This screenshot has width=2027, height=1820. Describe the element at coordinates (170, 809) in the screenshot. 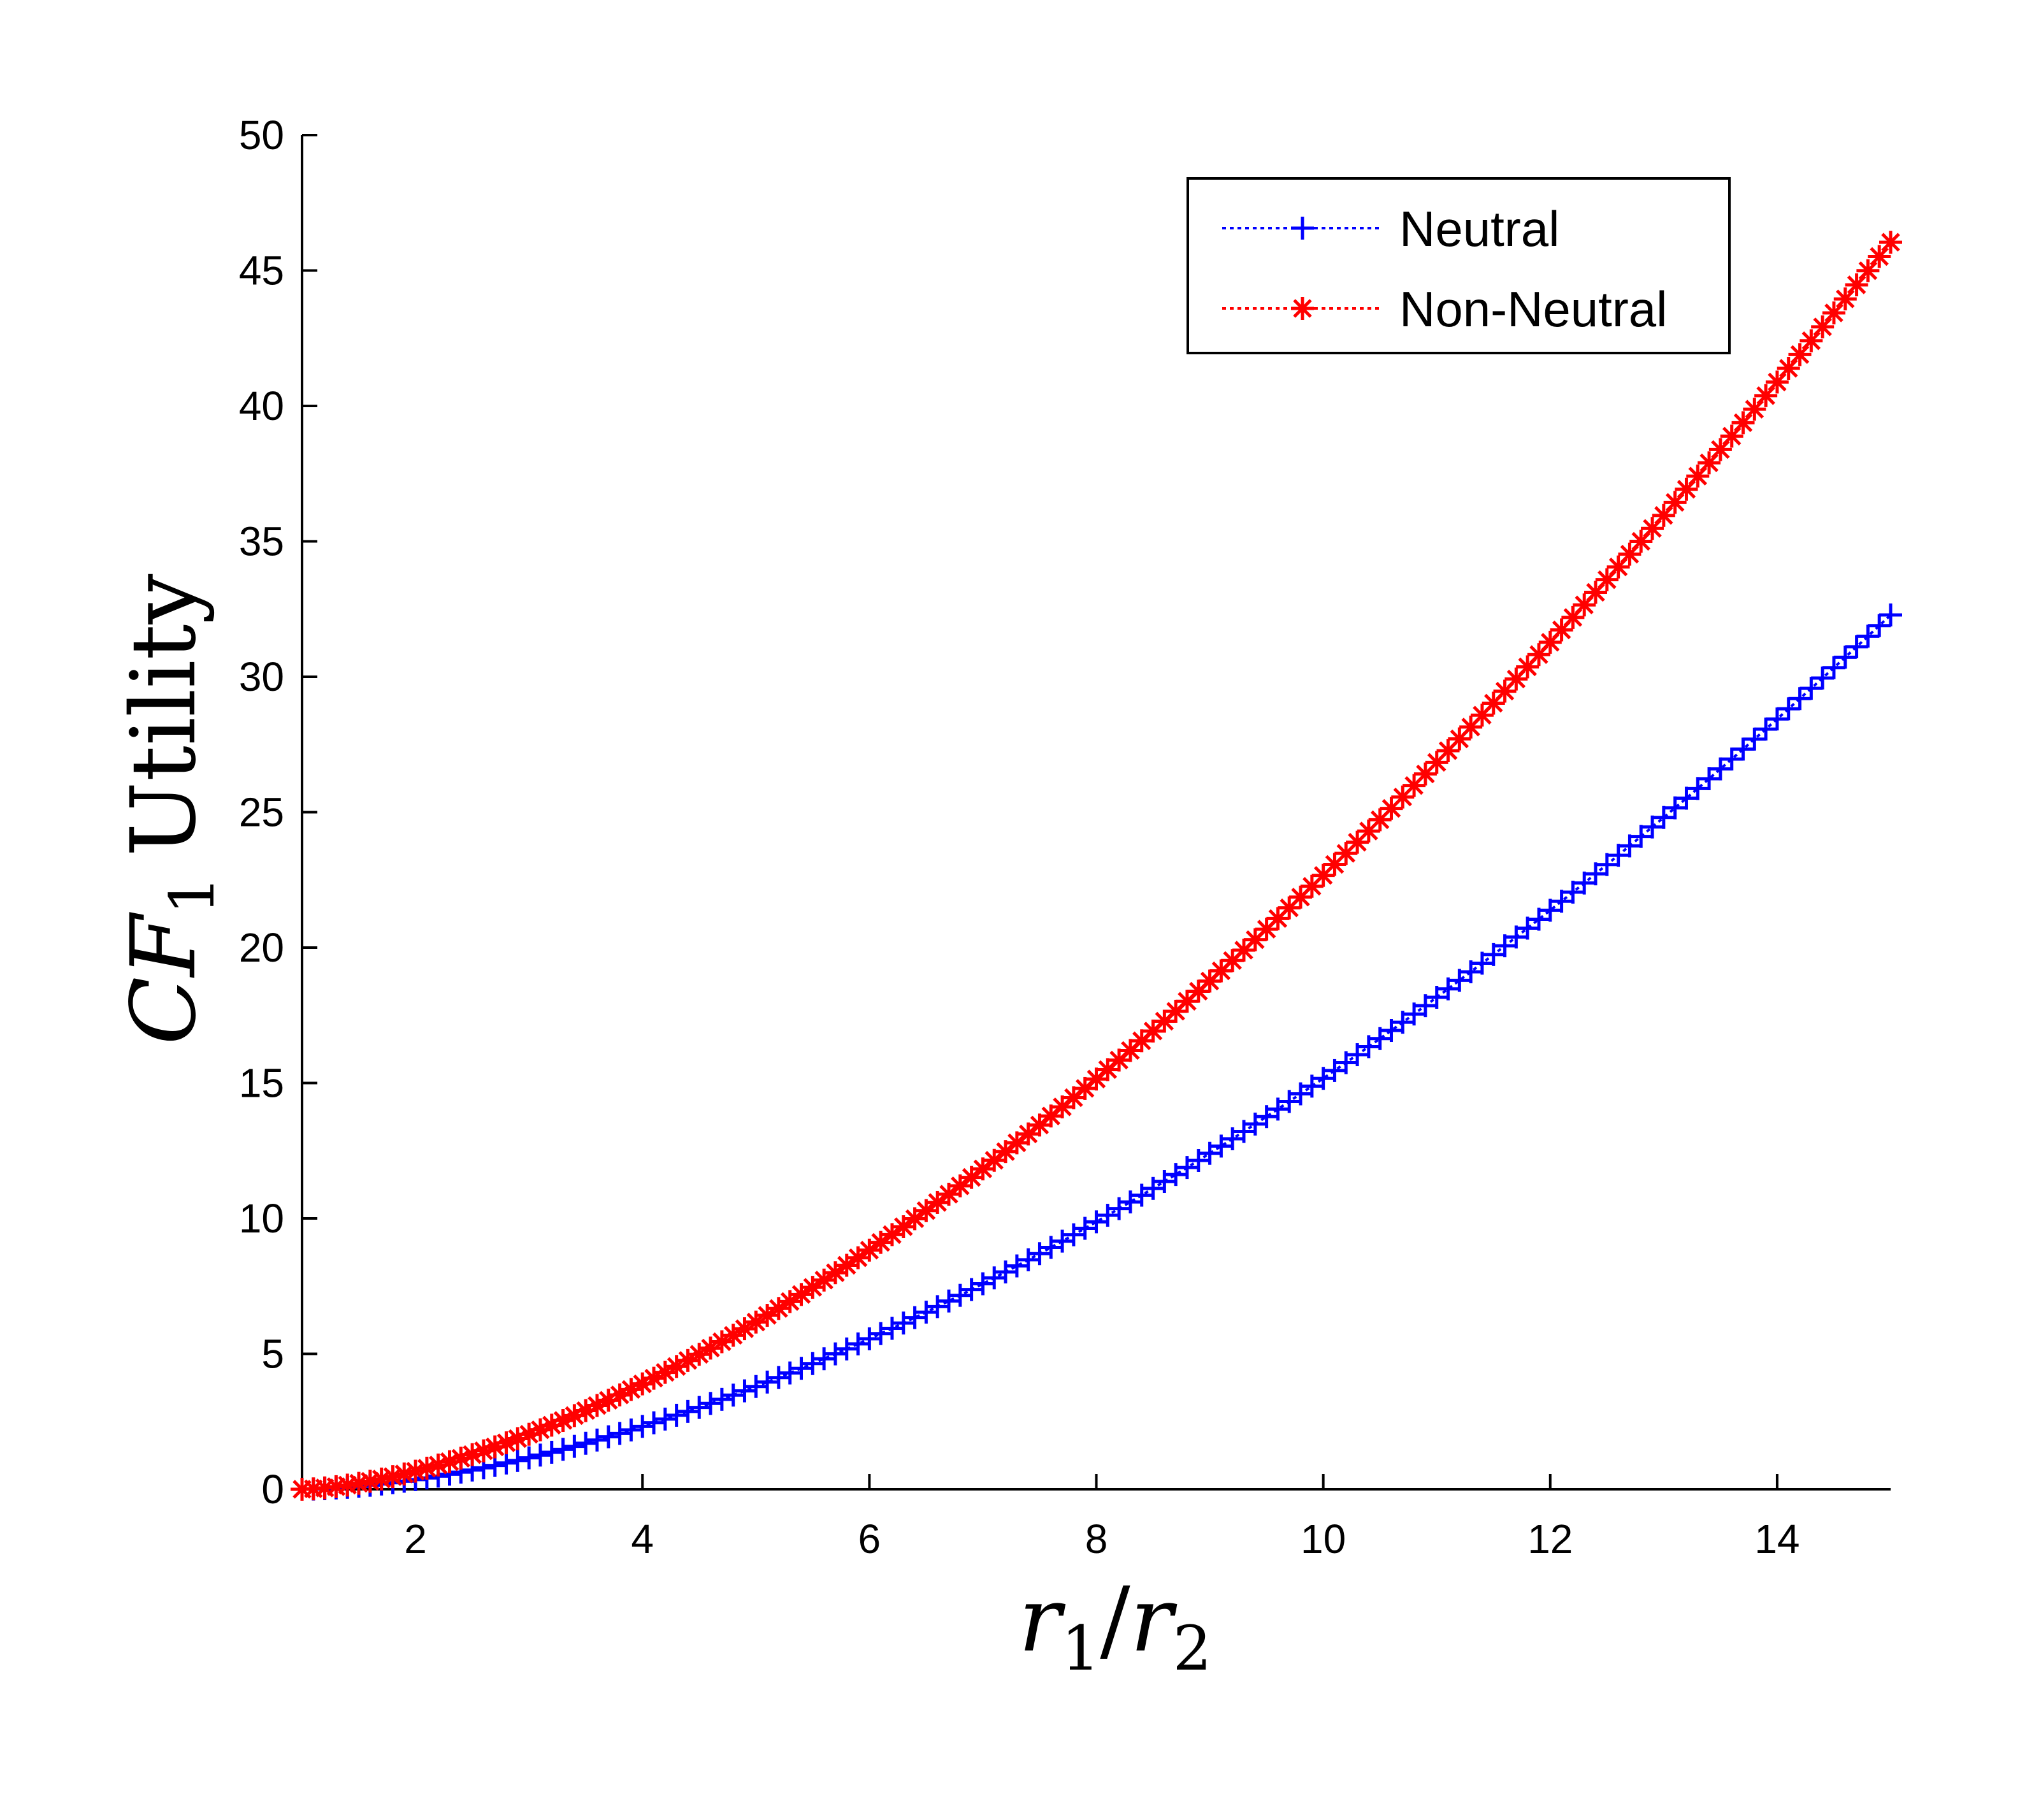

I see `y-axis-title: CF1Utility` at that location.